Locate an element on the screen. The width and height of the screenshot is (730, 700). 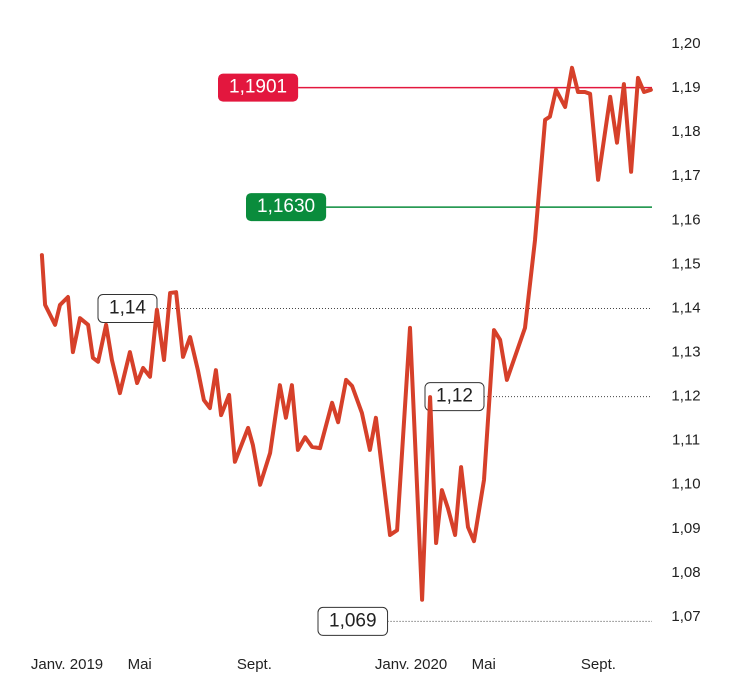
y-tick-label: 1,17 is located at coordinates (685, 175).